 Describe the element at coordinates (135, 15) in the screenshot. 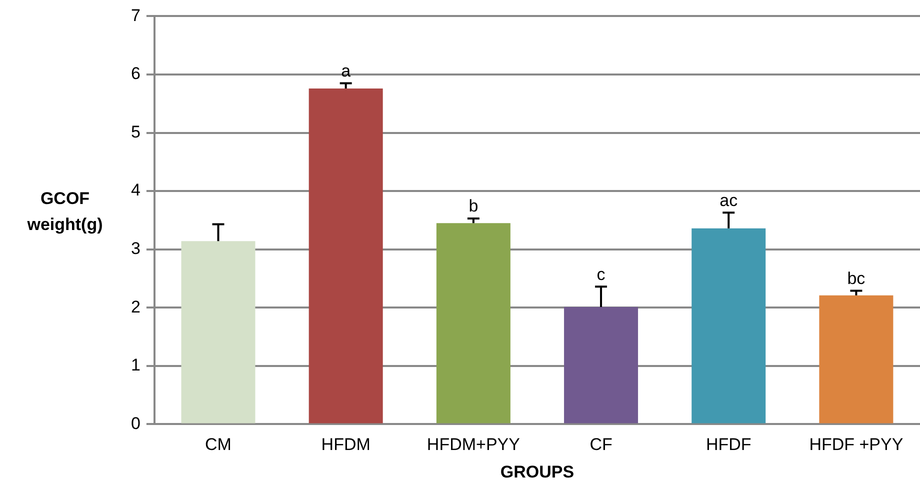

I see `y-tick-label: 7` at that location.